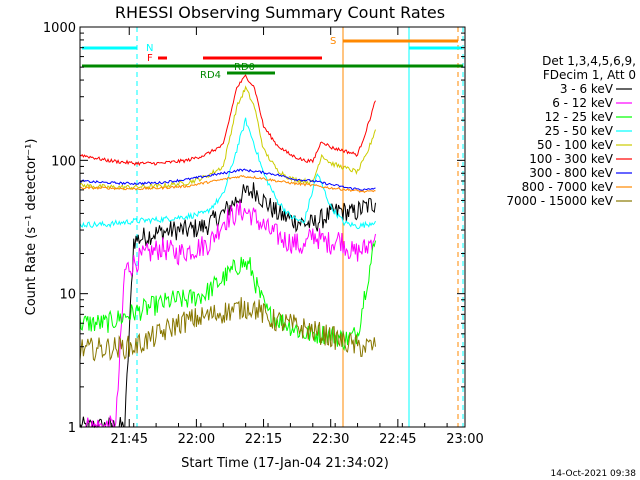 The image size is (640, 480). What do you see at coordinates (568, 187) in the screenshot?
I see `legend-entry-label: 800 - 7000 keV` at bounding box center [568, 187].